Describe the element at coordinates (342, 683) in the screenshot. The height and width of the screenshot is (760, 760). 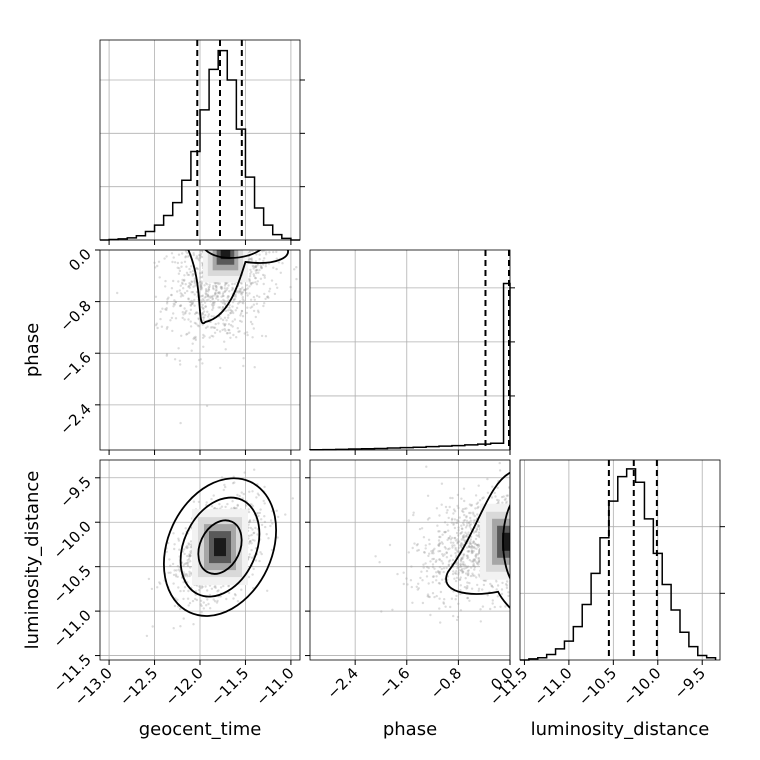
I see `x-tick-label-phase: −2.4` at that location.